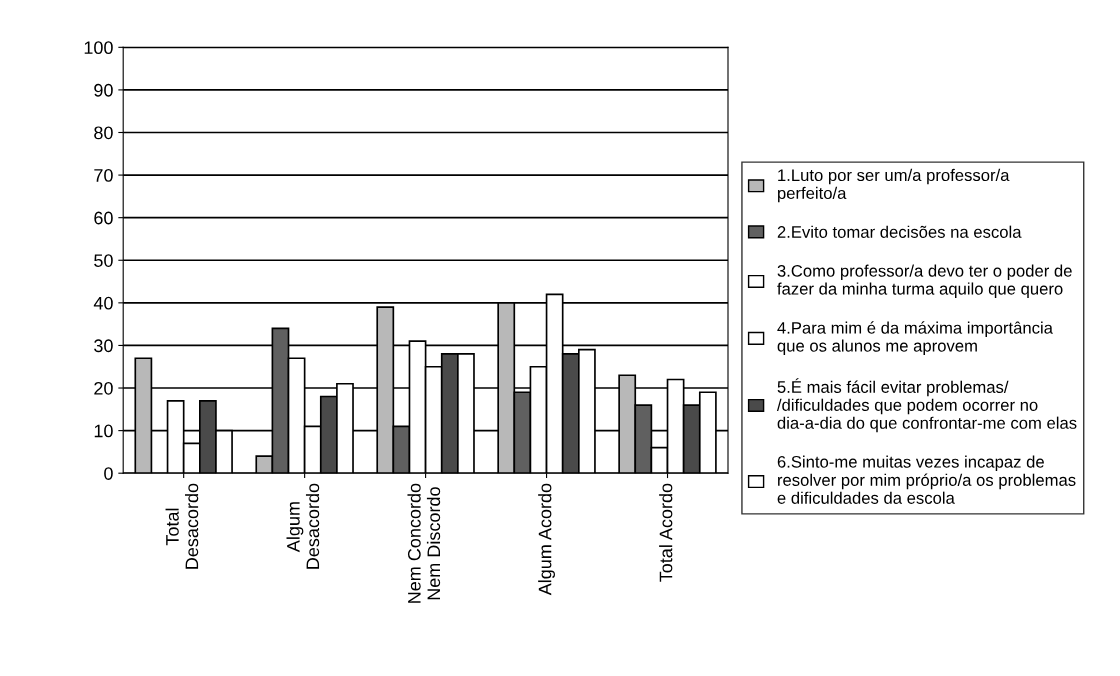 This screenshot has width=1120, height=676. I want to click on y-tick-label: 20, so click(103, 388).